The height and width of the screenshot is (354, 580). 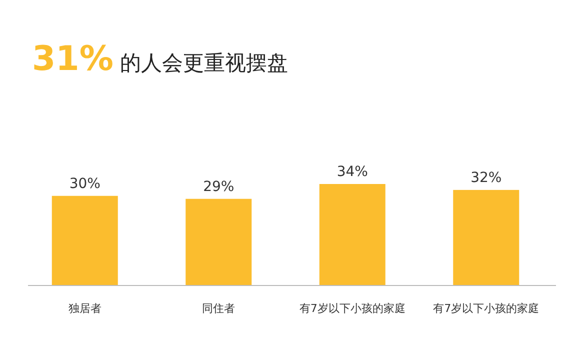 What do you see at coordinates (160, 59) in the screenshot?
I see `title: 31% 的人会更重视摆盘` at bounding box center [160, 59].